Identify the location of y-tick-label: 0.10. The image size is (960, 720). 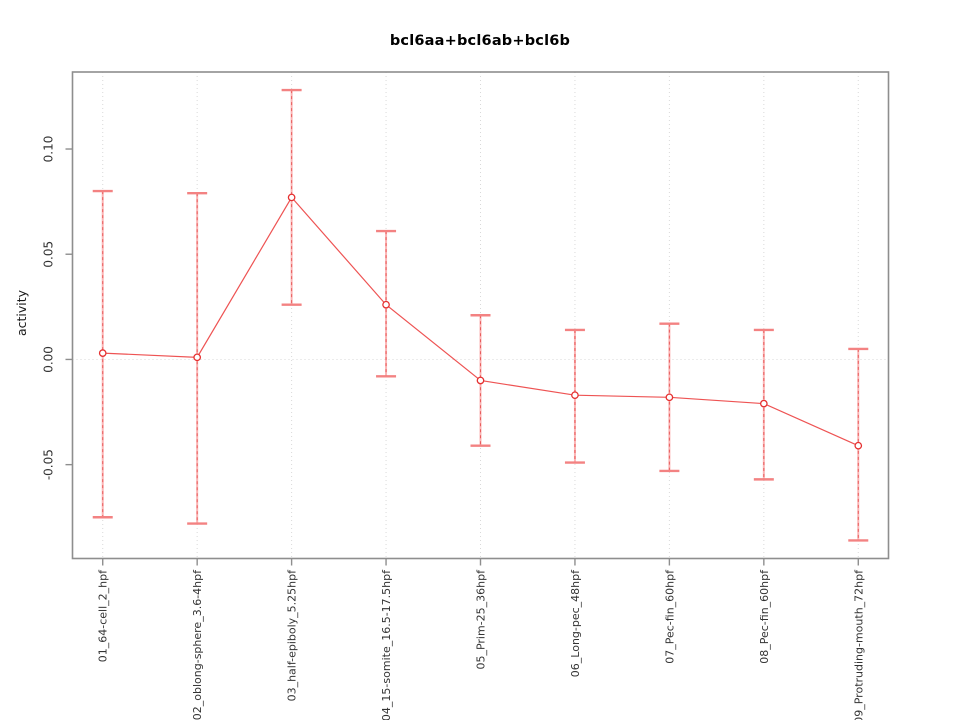
(49, 149).